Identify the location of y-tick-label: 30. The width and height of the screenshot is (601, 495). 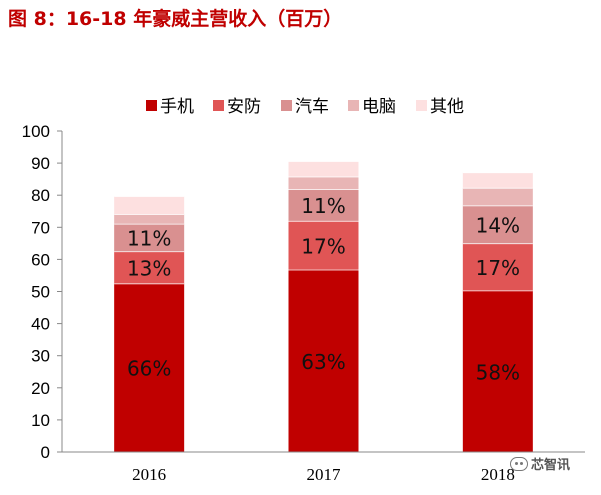
(40, 356).